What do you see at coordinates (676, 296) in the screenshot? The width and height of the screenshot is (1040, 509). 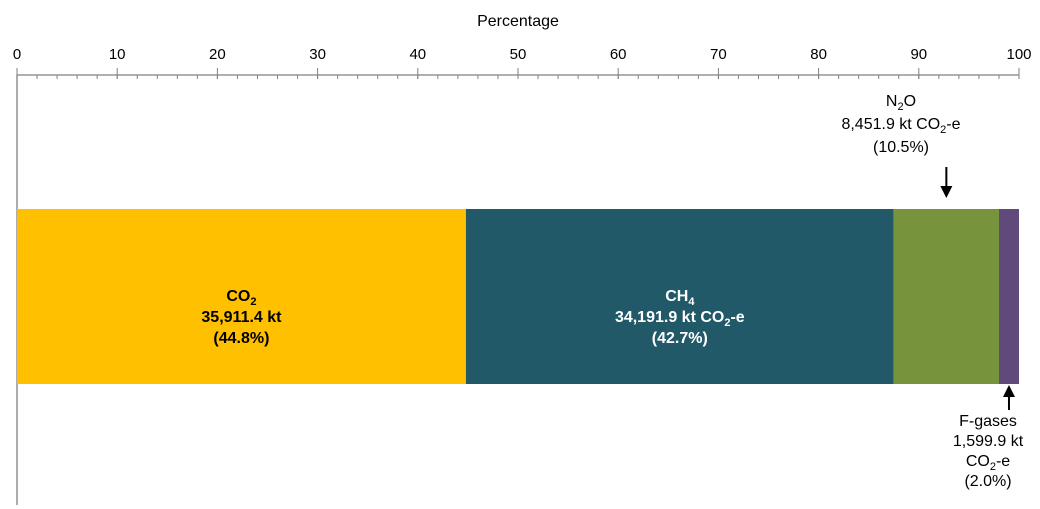 I see `label-text: CH` at bounding box center [676, 296].